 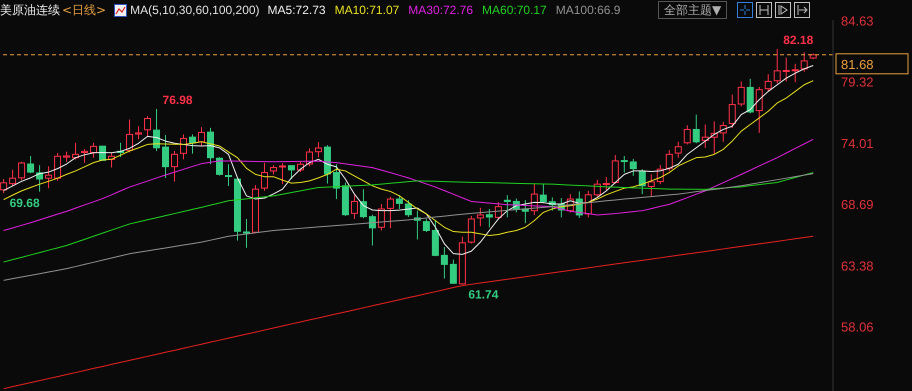 I want to click on text: MA10:71.07, so click(x=367, y=10).